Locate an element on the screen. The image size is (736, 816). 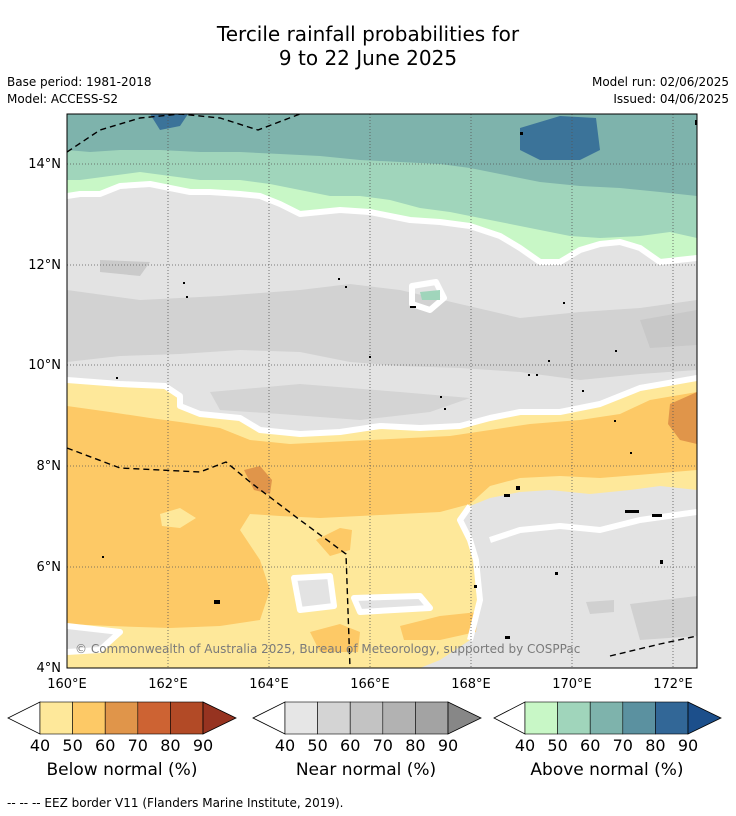
legend-colorbars: 40 50 60 70 80 90 40 50 60 70 80 90 40 50 60 70 80 90 is located at coordinates (364, 728).